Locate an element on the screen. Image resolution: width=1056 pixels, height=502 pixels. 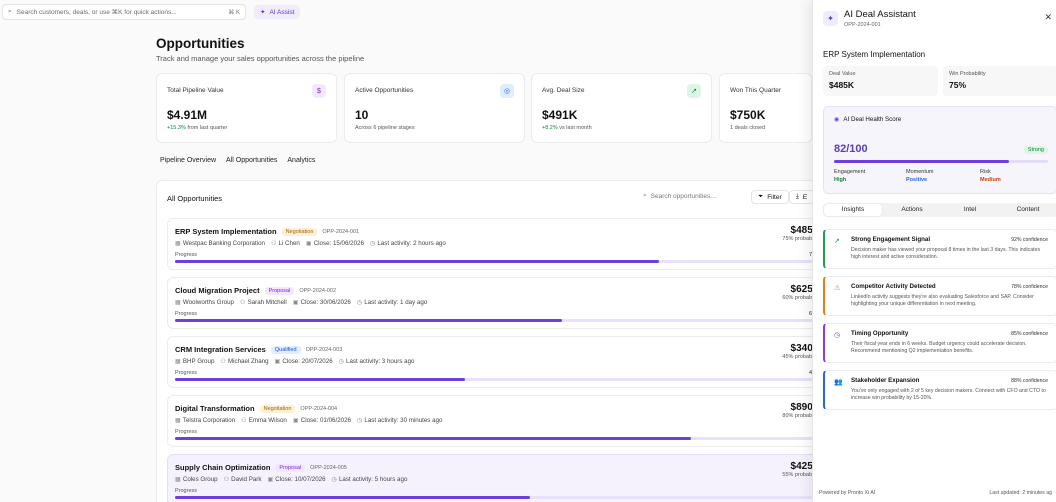
stat-value: $4.91M is located at coordinates (187, 115).